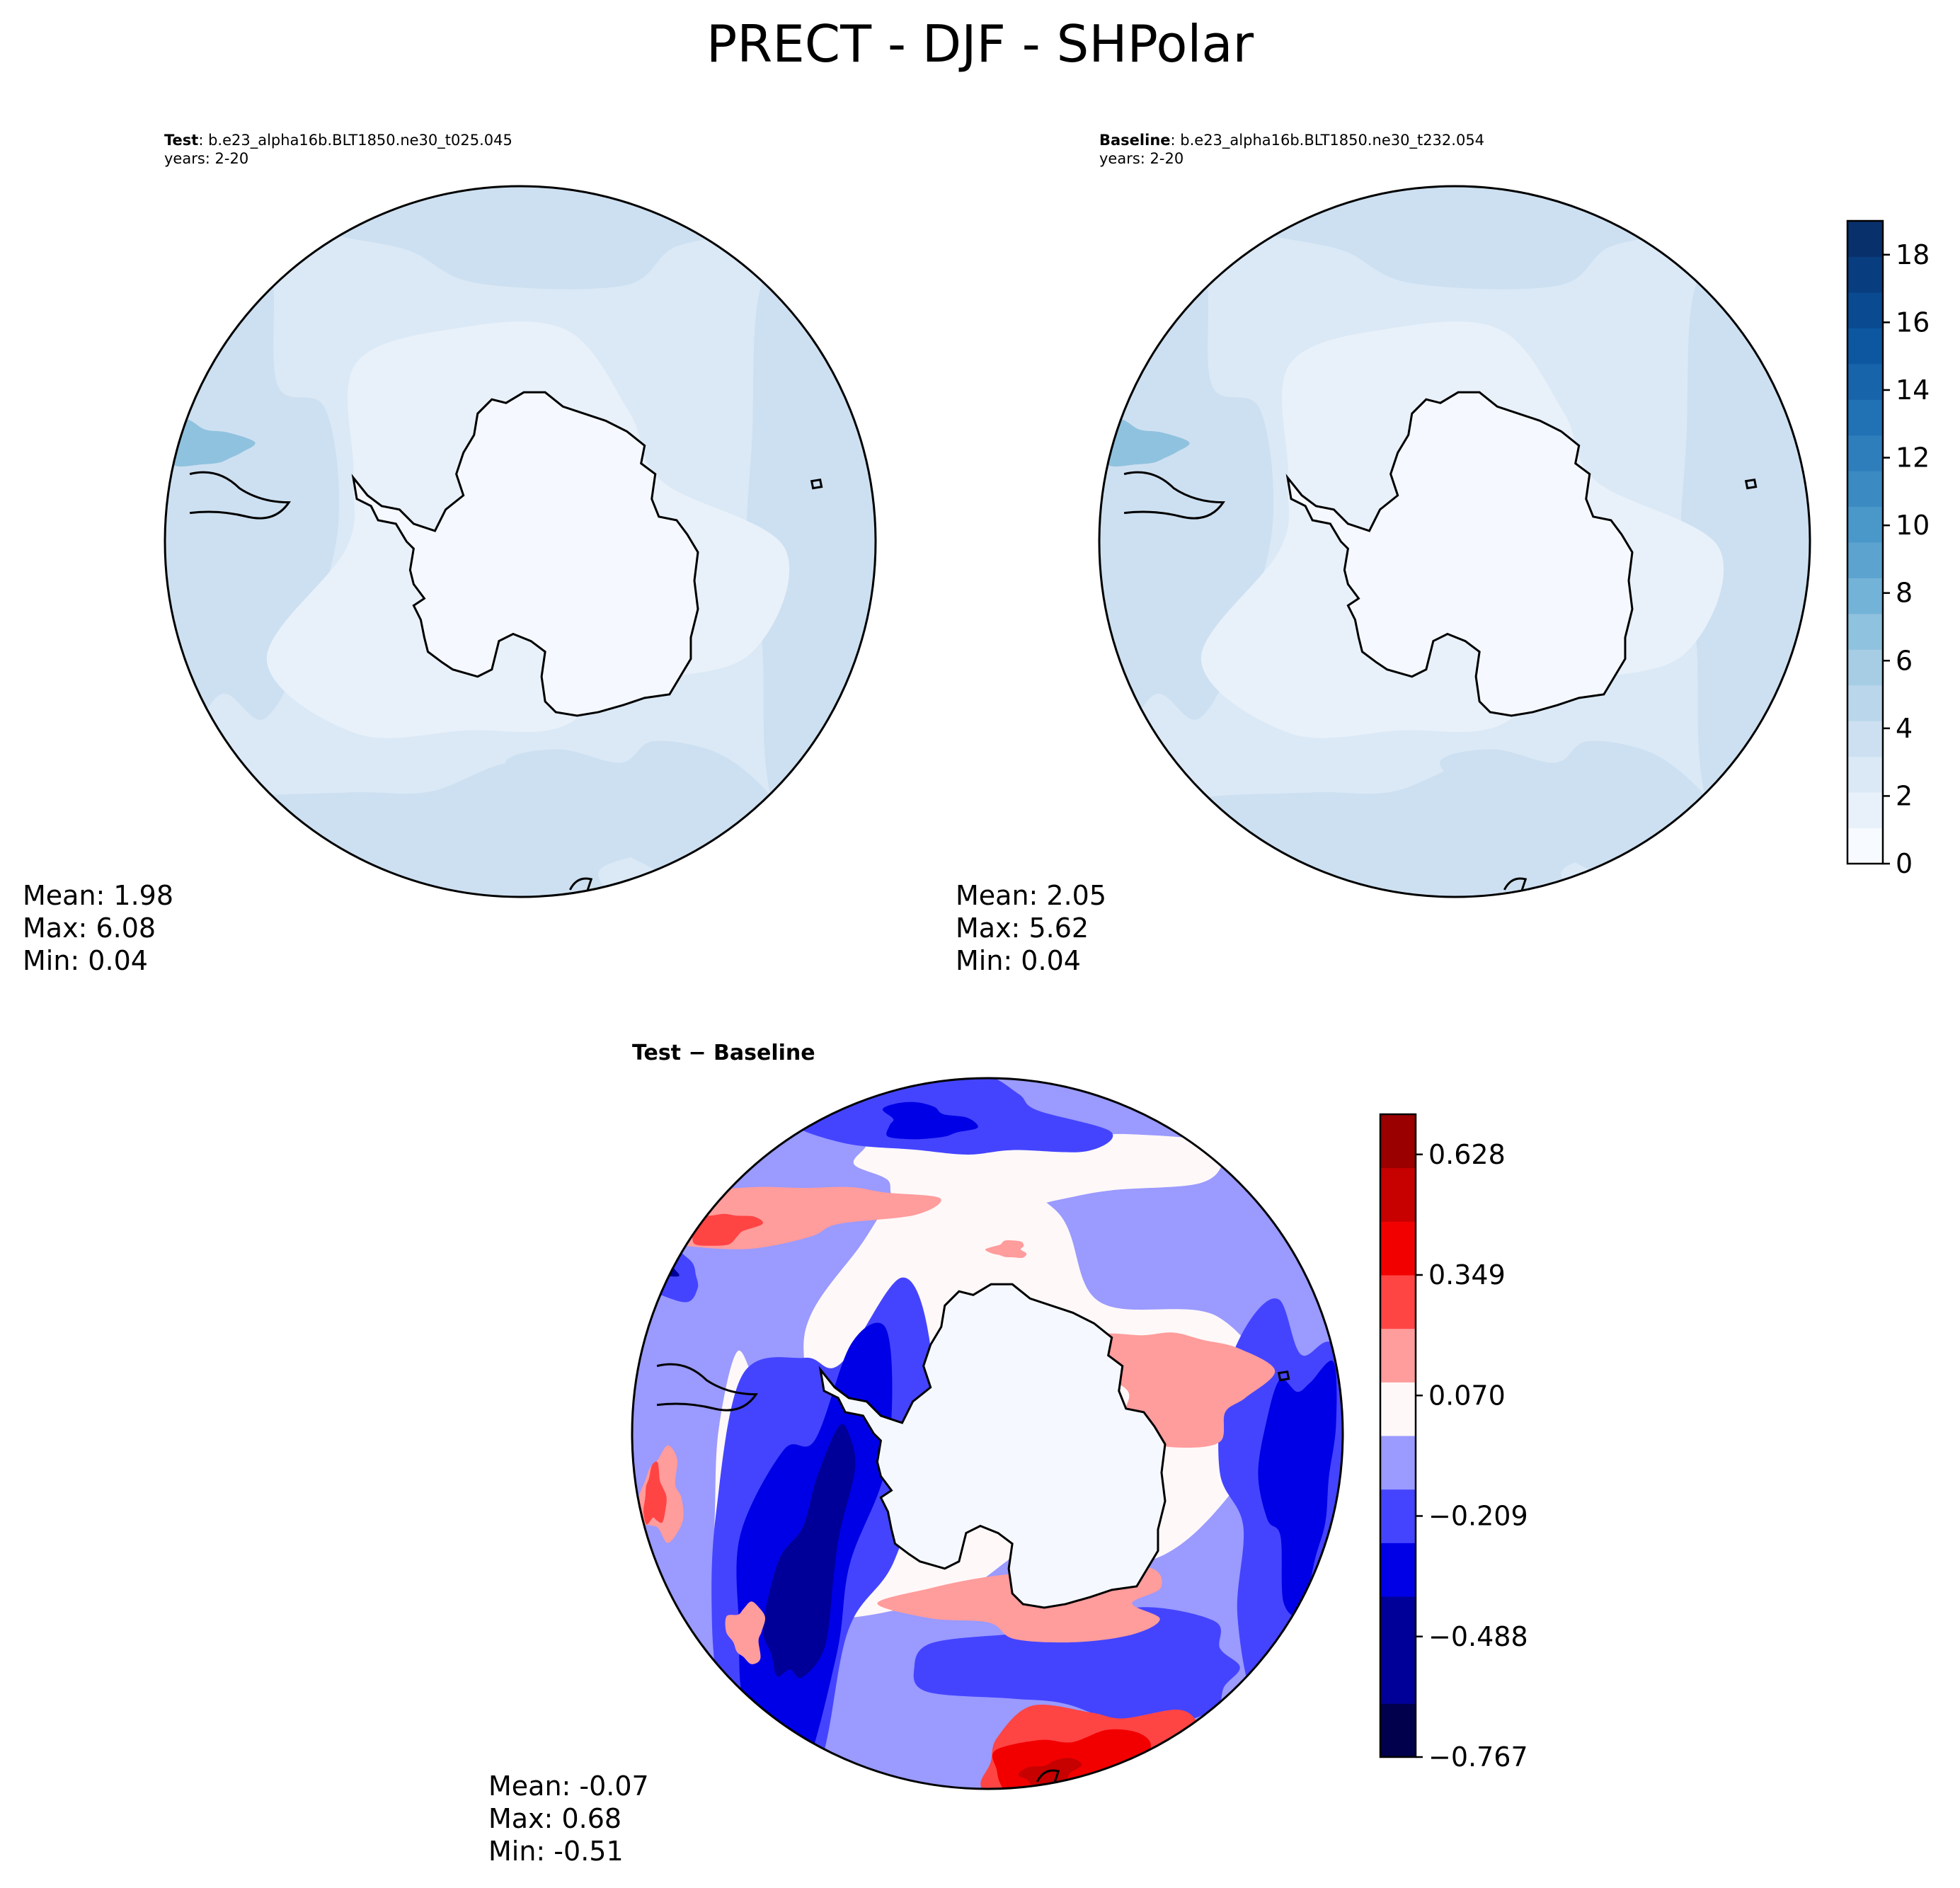  Describe the element at coordinates (1141, 159) in the screenshot. I see `baseline-years: years: 2-20` at that location.